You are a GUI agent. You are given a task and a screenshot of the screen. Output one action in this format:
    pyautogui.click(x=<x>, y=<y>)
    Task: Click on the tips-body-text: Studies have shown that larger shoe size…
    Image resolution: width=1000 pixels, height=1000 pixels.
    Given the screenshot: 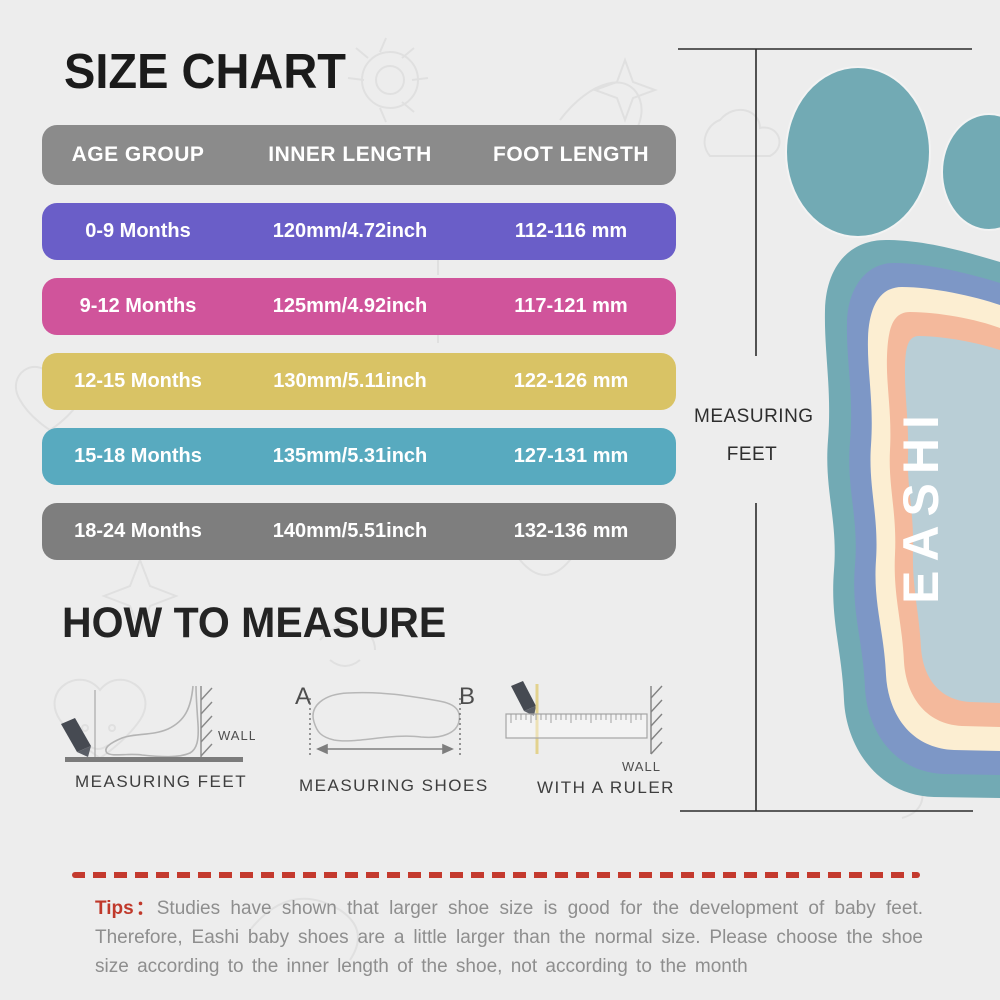 What is the action you would take?
    pyautogui.click(x=509, y=937)
    